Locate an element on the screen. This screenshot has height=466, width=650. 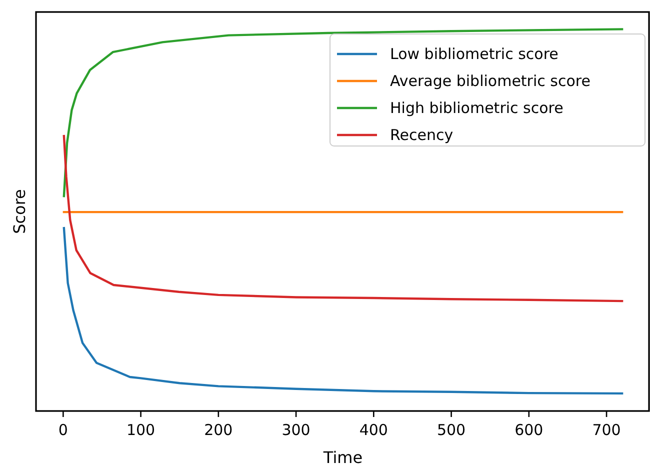
legend-label: High bibliometric score is located at coordinates (477, 108).